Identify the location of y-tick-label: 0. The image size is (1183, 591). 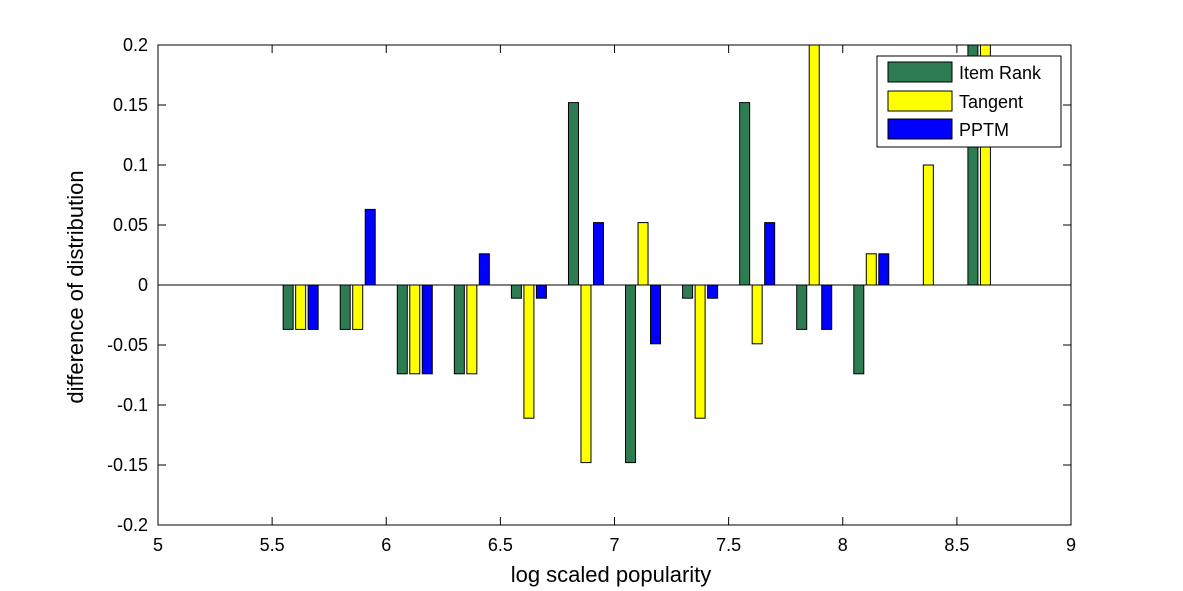
(143, 285).